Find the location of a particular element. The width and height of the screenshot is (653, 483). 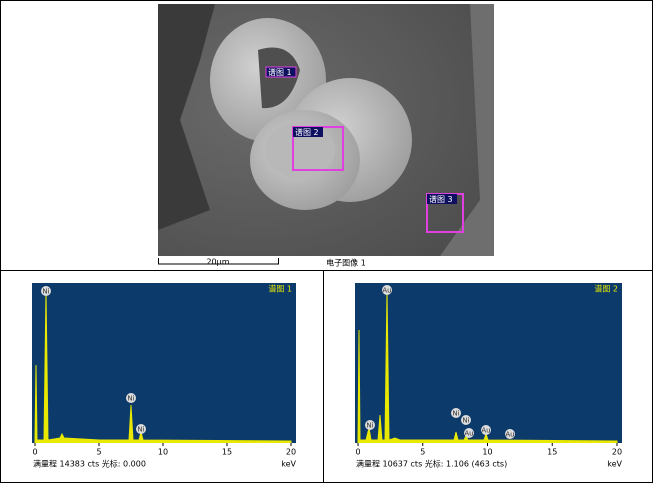

spectrum-title: 谱图 1 is located at coordinates (280, 289).